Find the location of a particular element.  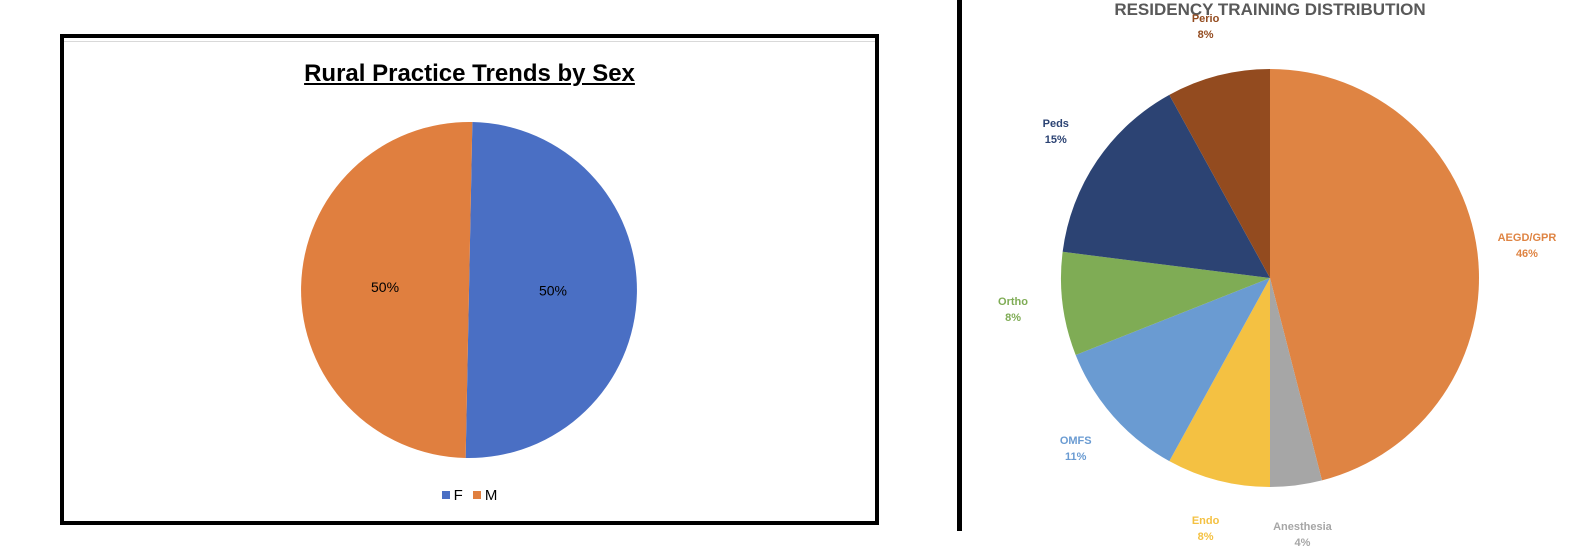

data-label-name-perio: Perio is located at coordinates (1205, 19).